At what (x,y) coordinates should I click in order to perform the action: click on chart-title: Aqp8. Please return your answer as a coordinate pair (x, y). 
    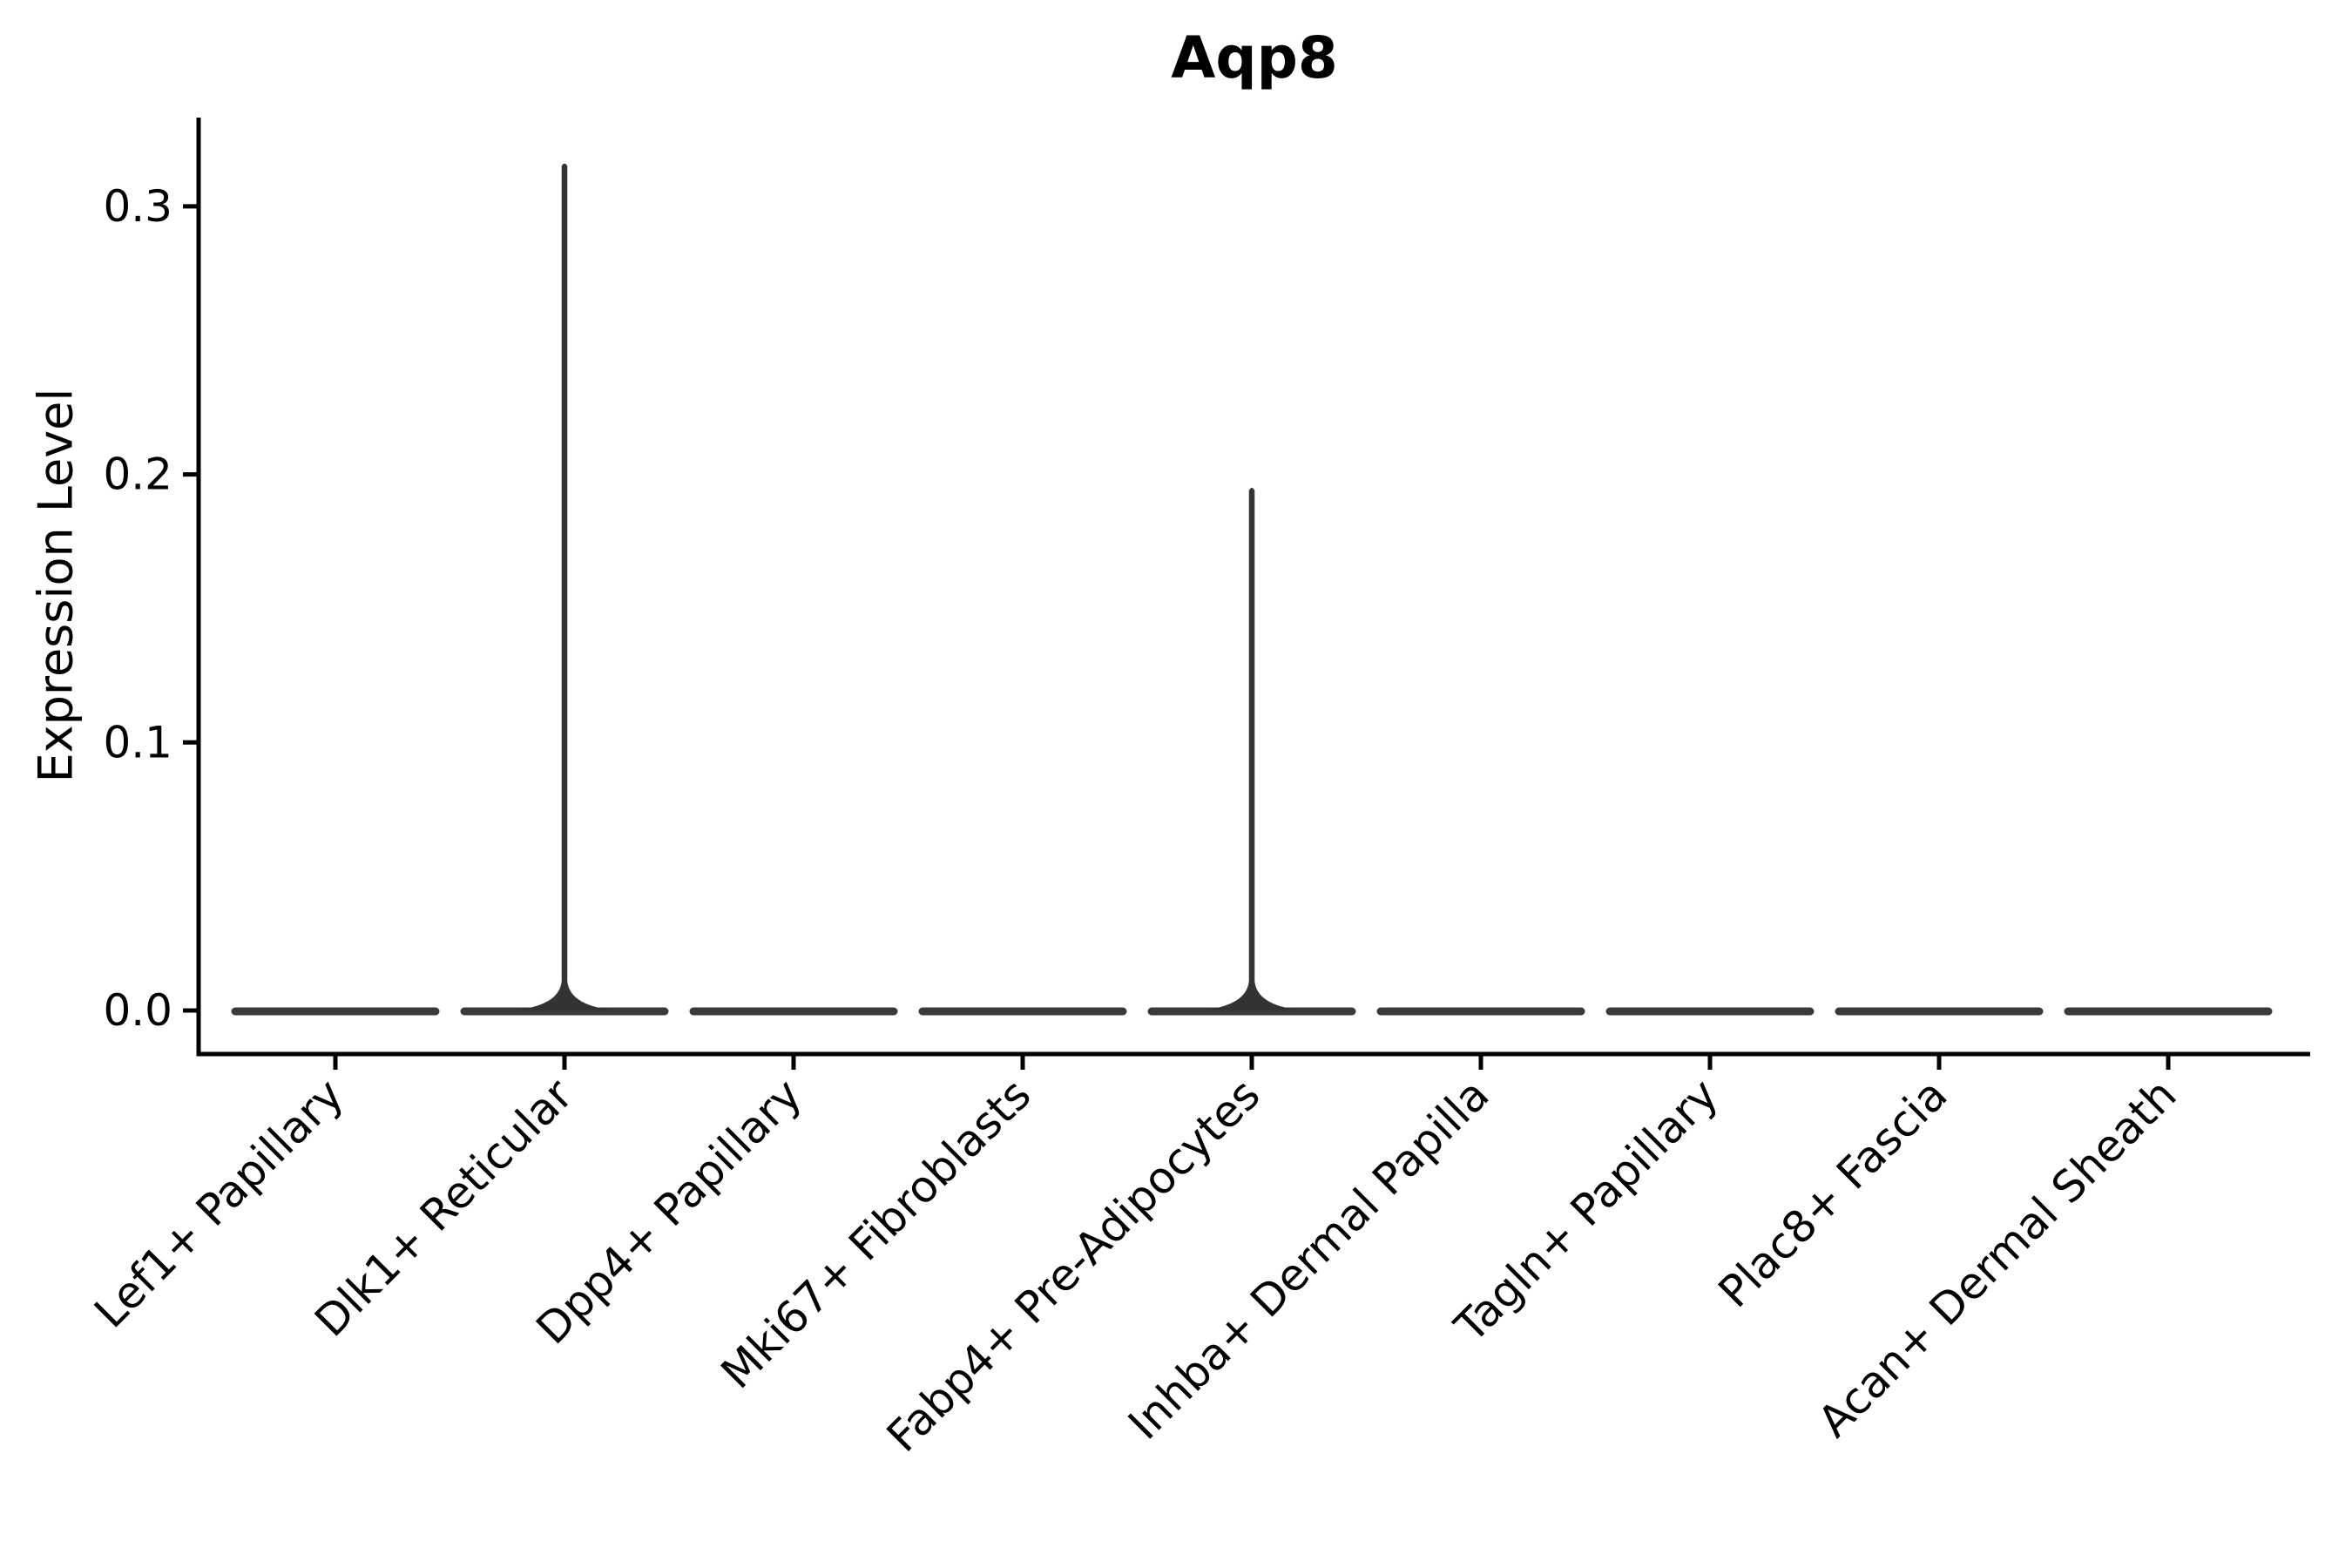
    Looking at the image, I should click on (1254, 58).